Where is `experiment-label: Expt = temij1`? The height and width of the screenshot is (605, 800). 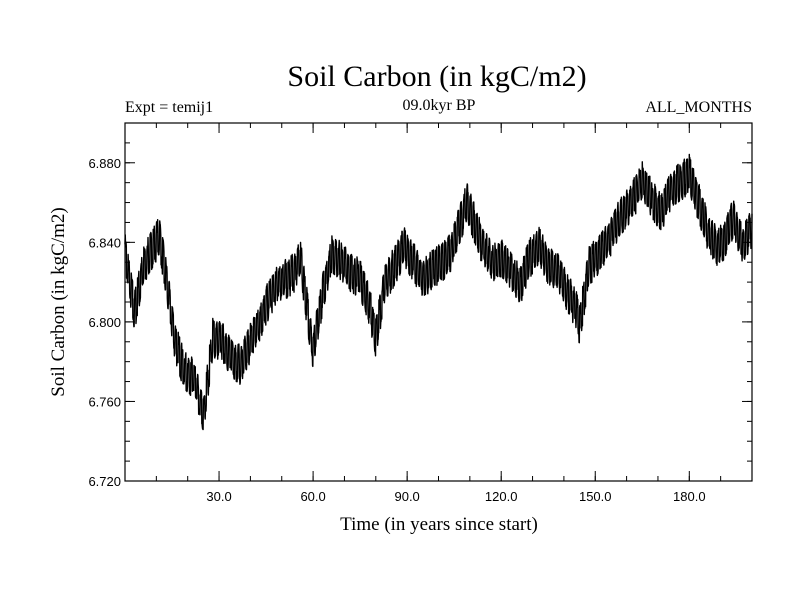 experiment-label: Expt = temij1 is located at coordinates (169, 107).